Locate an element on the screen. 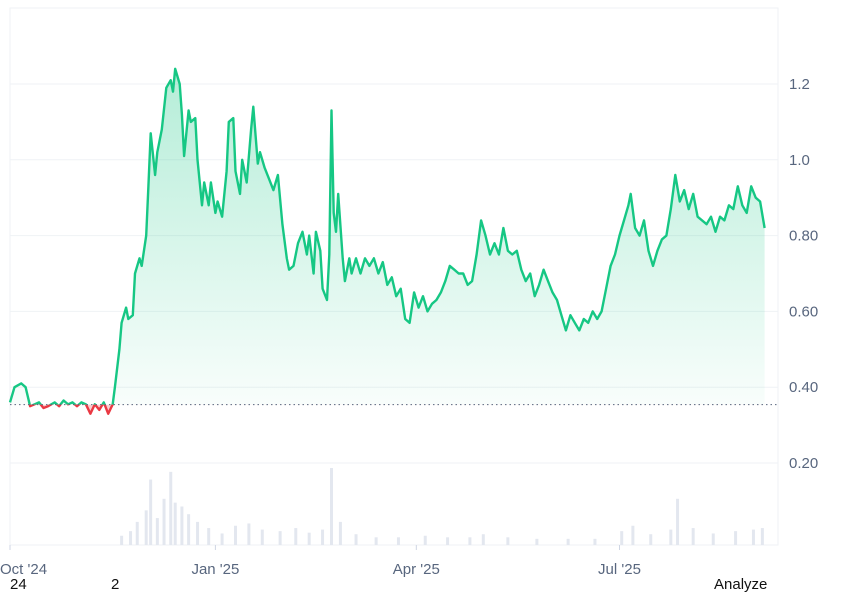 This screenshot has width=841, height=605. analyze-button: Analyze is located at coordinates (741, 584).